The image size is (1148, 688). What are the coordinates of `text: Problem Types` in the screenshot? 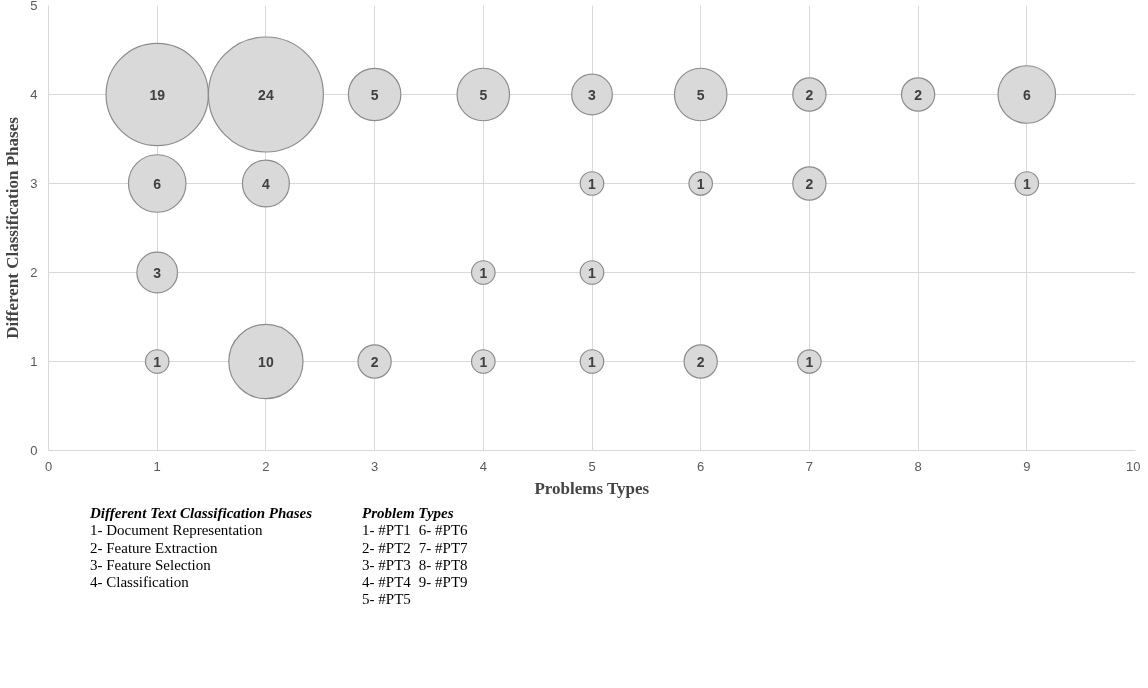 It's located at (408, 514).